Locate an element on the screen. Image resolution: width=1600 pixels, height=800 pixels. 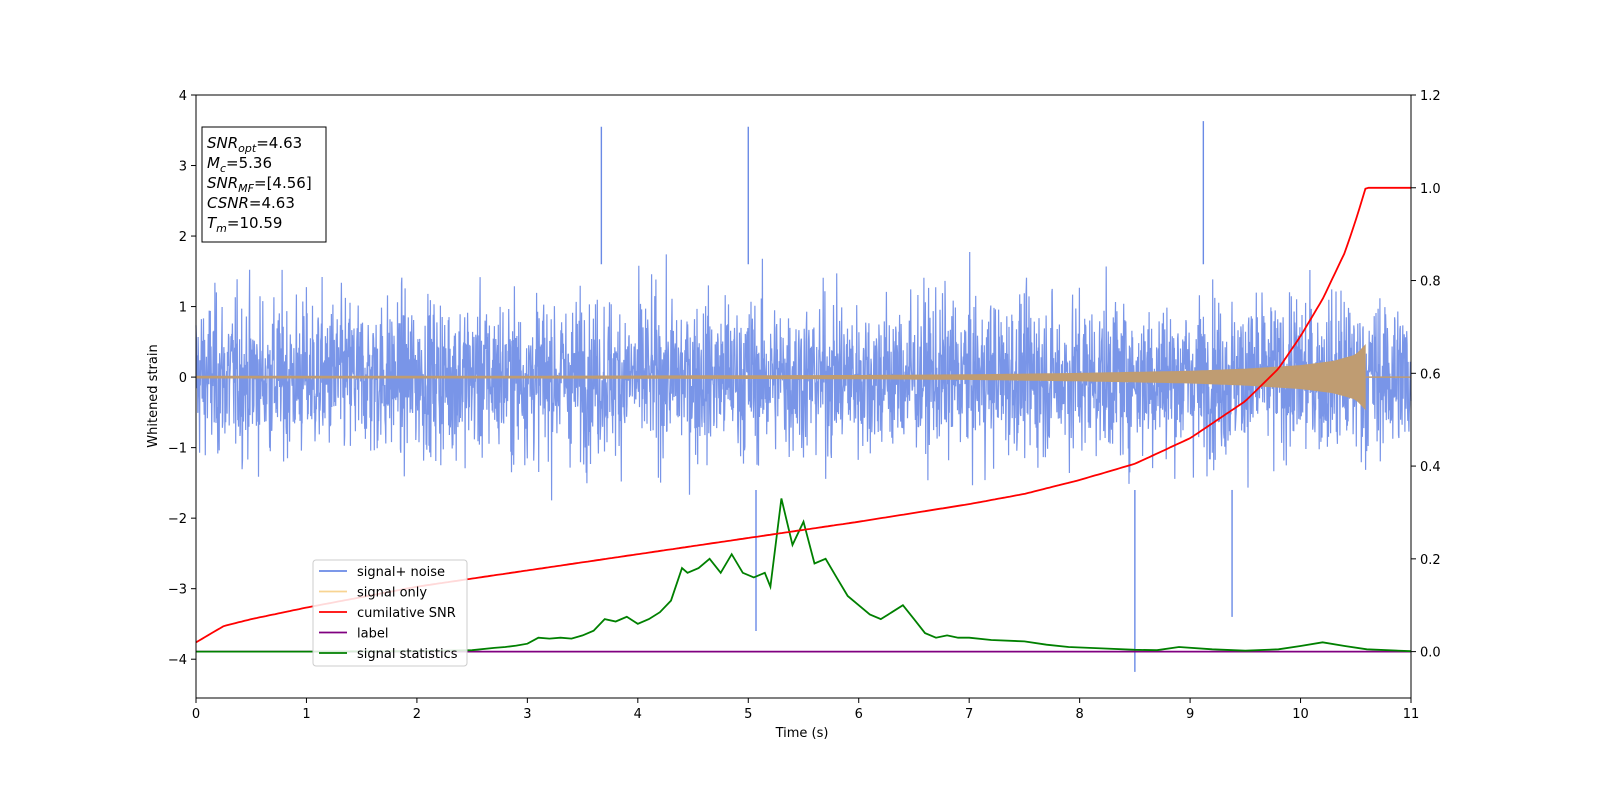
legend-entry-label: signal only is located at coordinates (392, 593).